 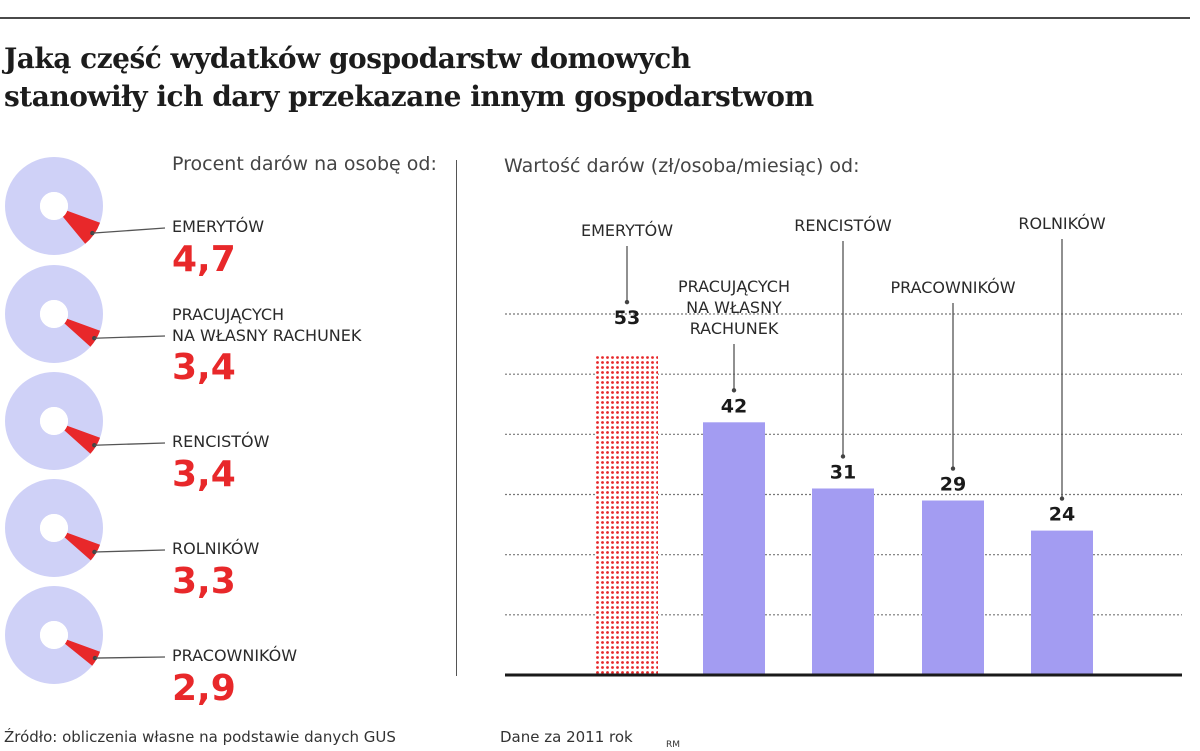 I want to click on column-divider, so click(x=456, y=418).